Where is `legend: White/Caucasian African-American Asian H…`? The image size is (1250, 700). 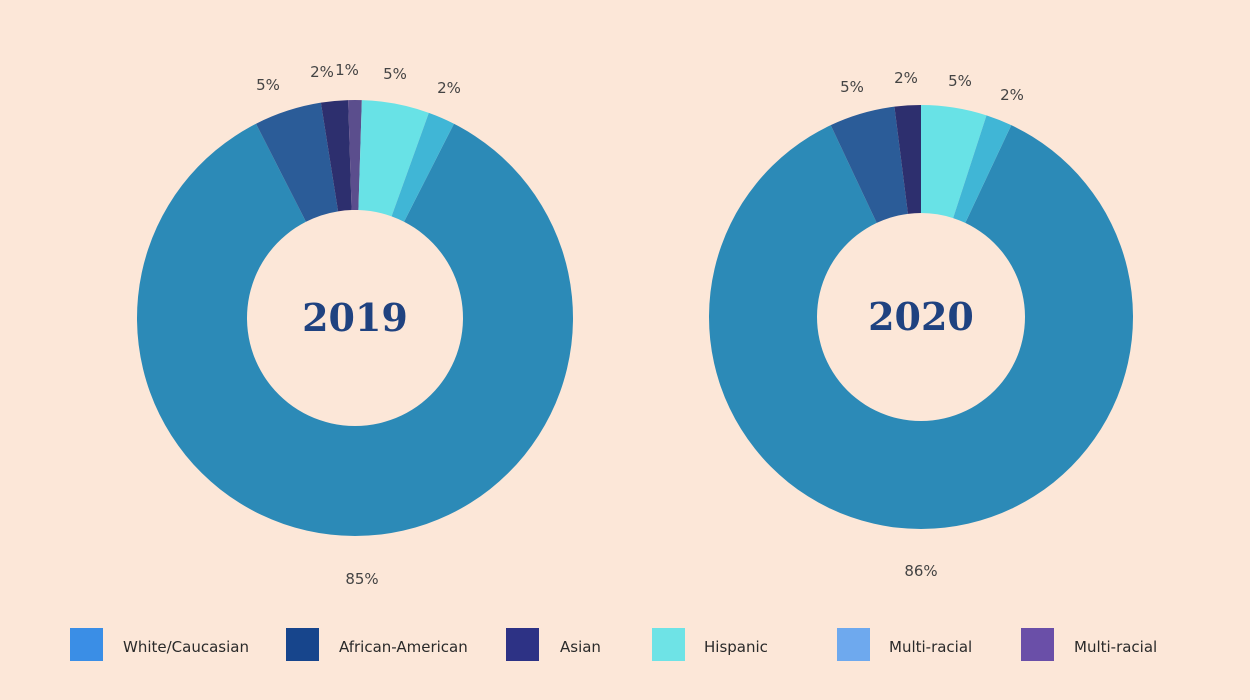 legend: White/Caucasian African-American Asian H… is located at coordinates (625, 646).